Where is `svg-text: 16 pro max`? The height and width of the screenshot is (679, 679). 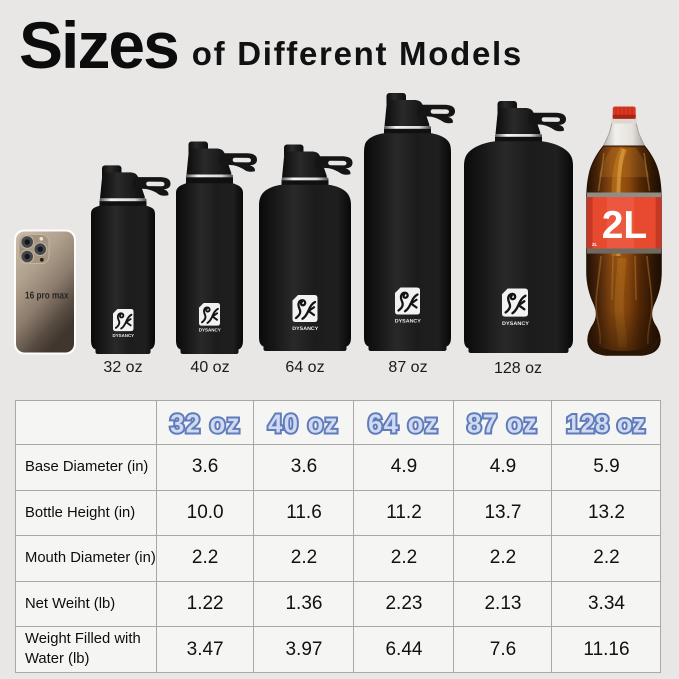 svg-text: 16 pro max is located at coordinates (47, 296).